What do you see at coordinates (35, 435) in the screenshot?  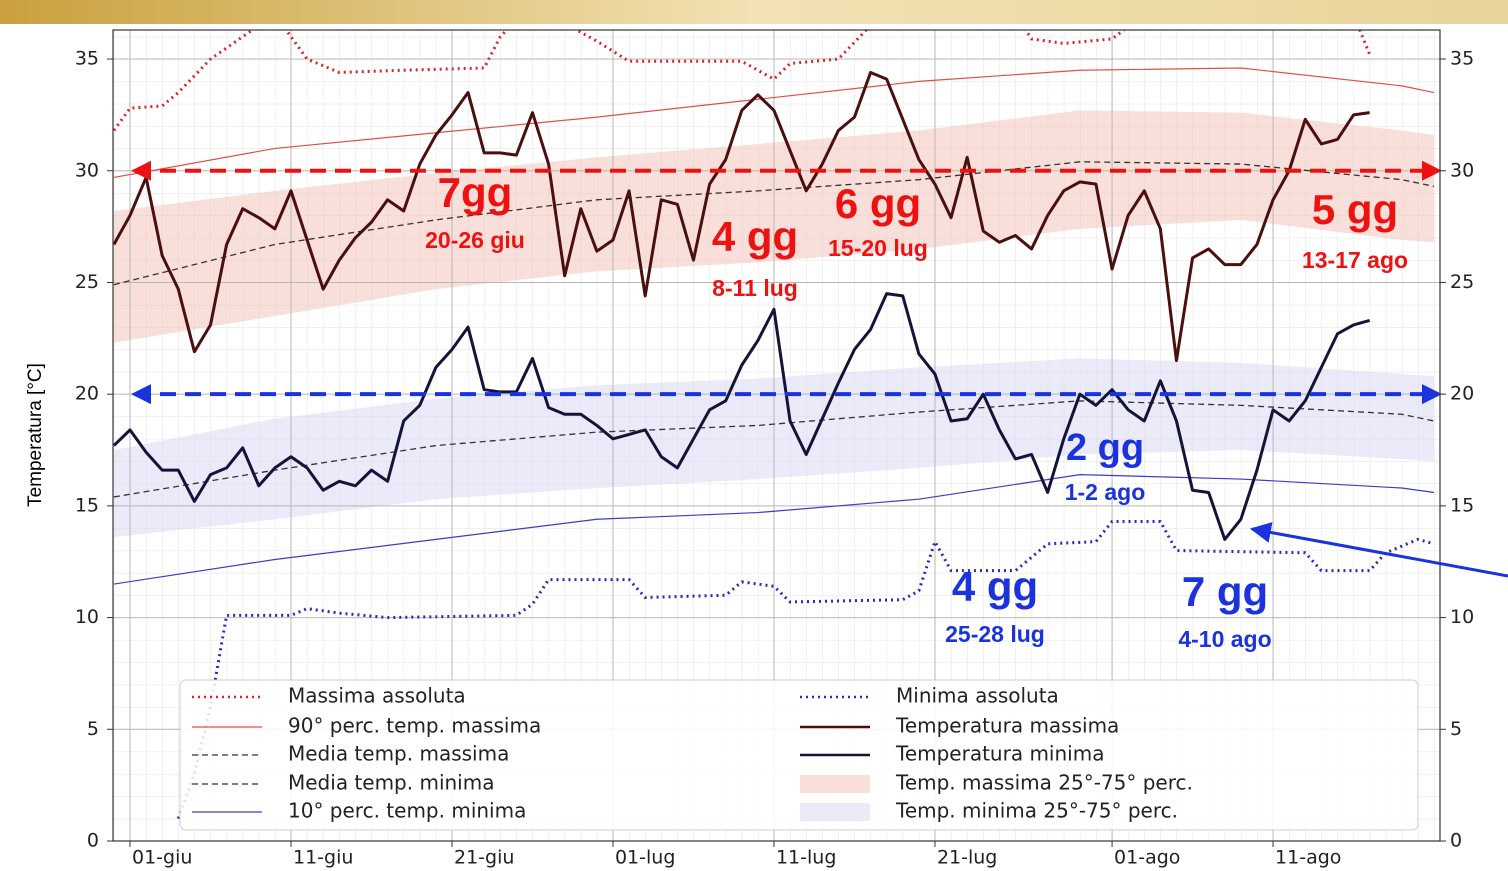 I see `y-axis-label: Temperatura [°C]` at bounding box center [35, 435].